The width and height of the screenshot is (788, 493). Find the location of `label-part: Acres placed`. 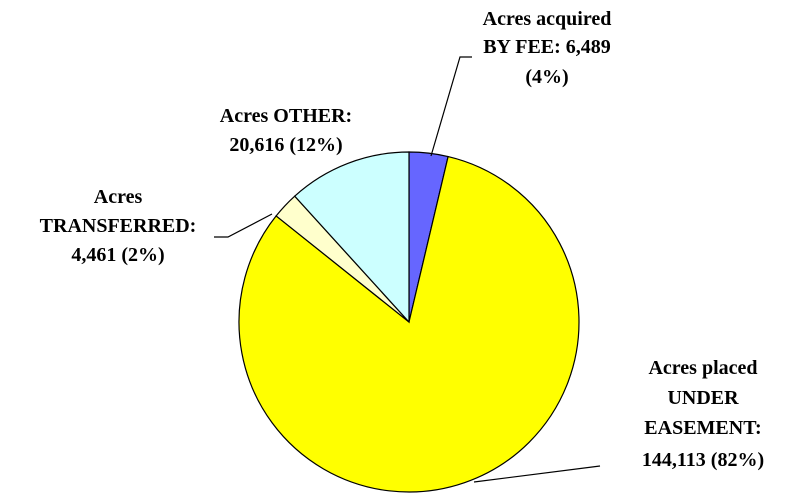

label-part: Acres placed is located at coordinates (702, 368).